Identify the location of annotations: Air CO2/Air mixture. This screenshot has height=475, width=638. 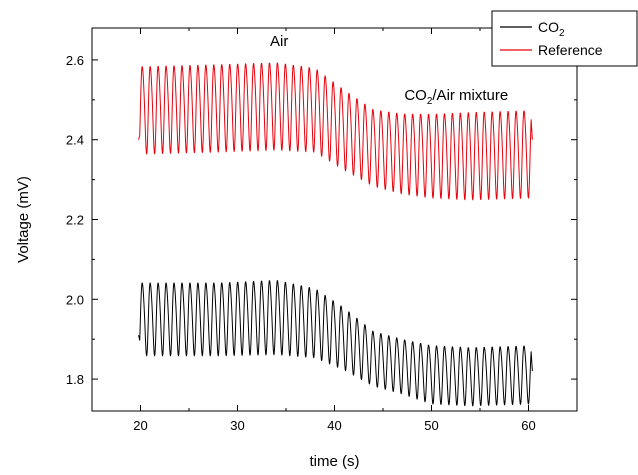
(389, 70).